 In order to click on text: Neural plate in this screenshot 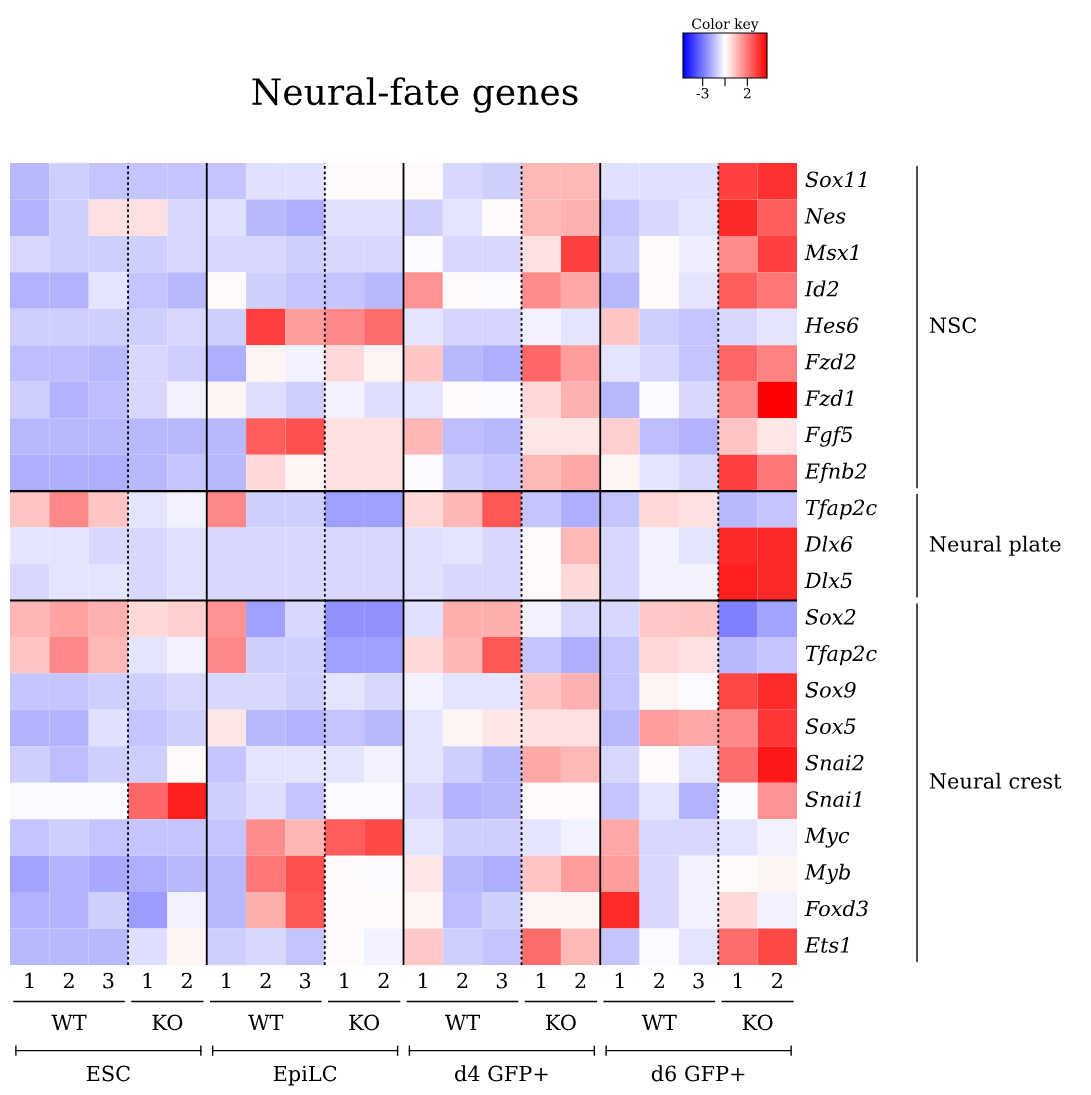, I will do `click(995, 545)`.